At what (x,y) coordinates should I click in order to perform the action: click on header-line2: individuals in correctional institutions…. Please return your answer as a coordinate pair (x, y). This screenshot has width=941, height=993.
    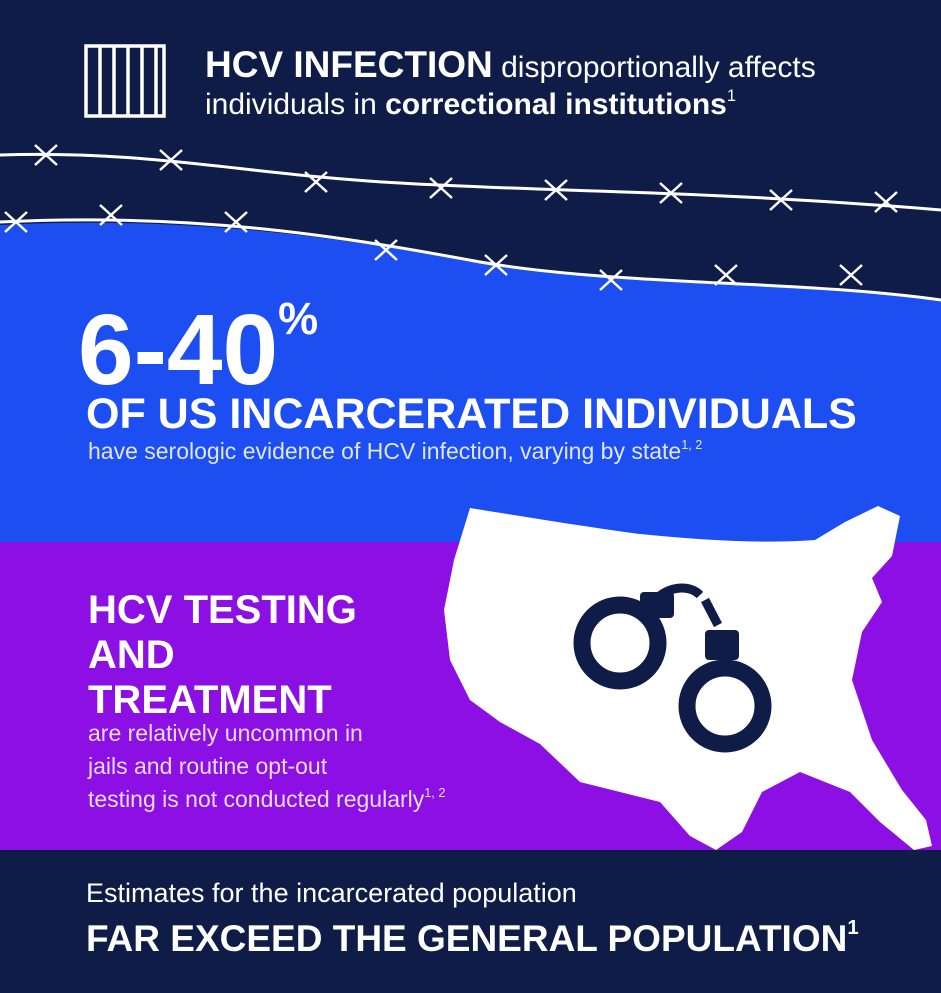
    Looking at the image, I should click on (471, 104).